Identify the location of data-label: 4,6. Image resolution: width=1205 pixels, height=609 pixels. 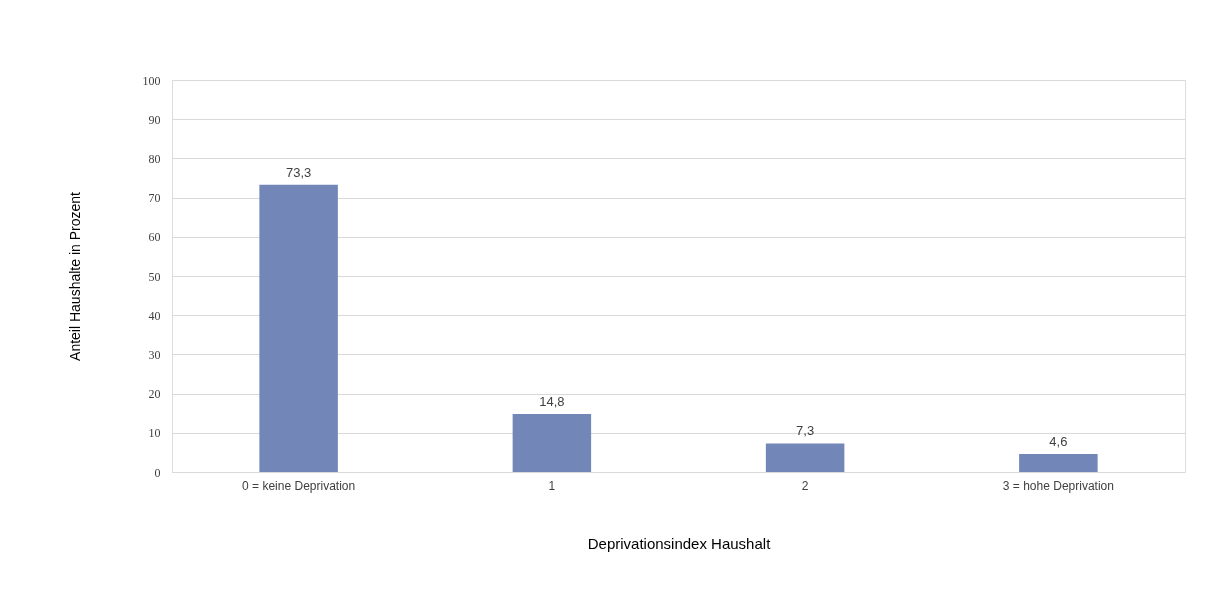
(1058, 441).